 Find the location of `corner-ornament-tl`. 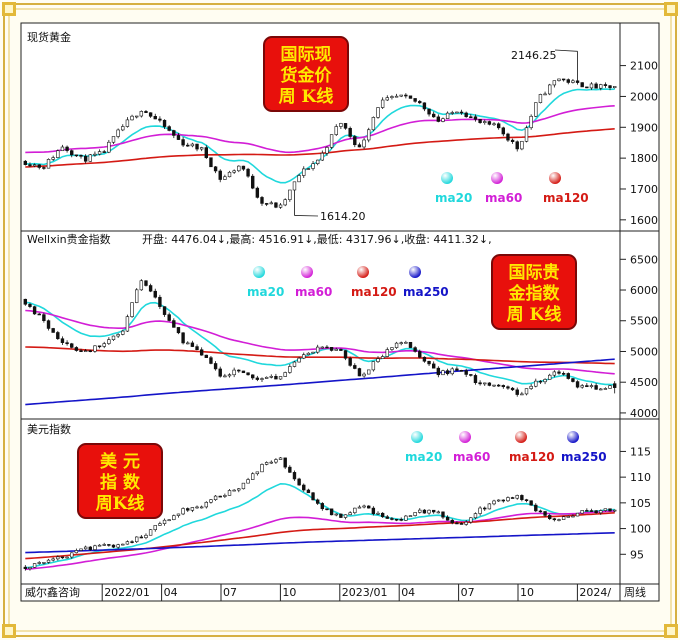

corner-ornament-tl is located at coordinates (9, 9).